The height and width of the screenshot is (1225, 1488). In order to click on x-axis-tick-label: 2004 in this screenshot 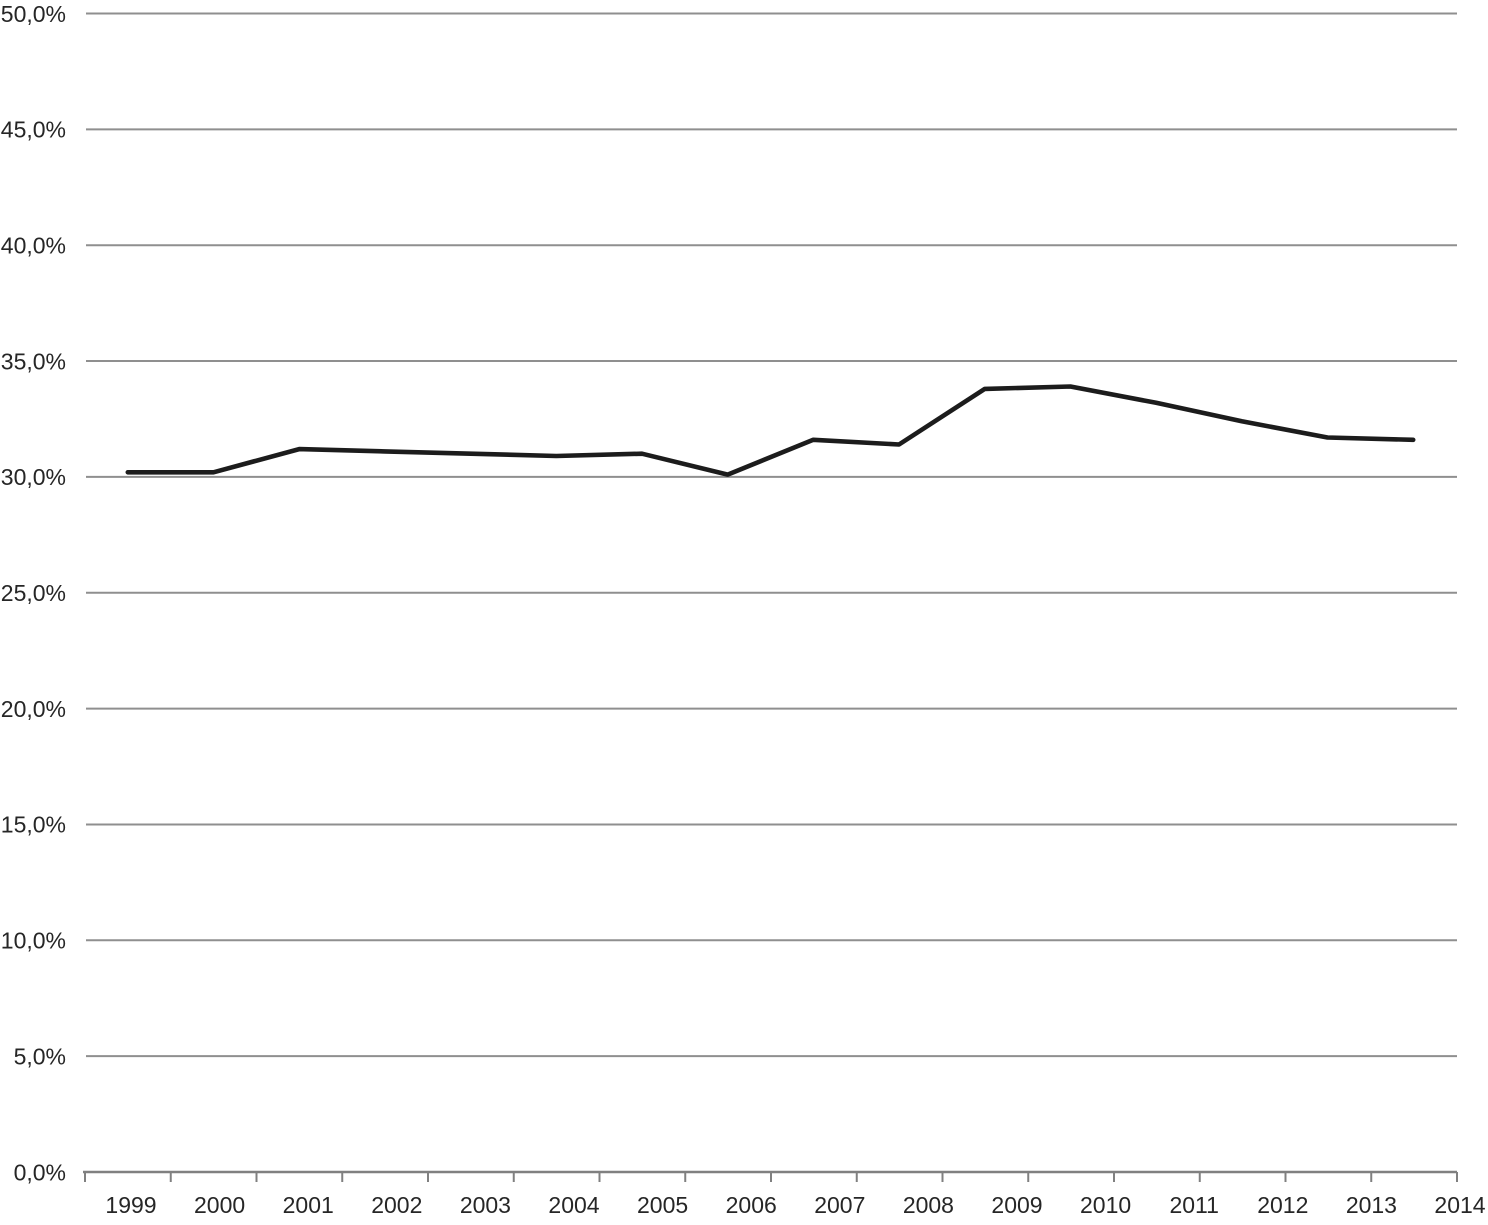, I will do `click(573, 1205)`.